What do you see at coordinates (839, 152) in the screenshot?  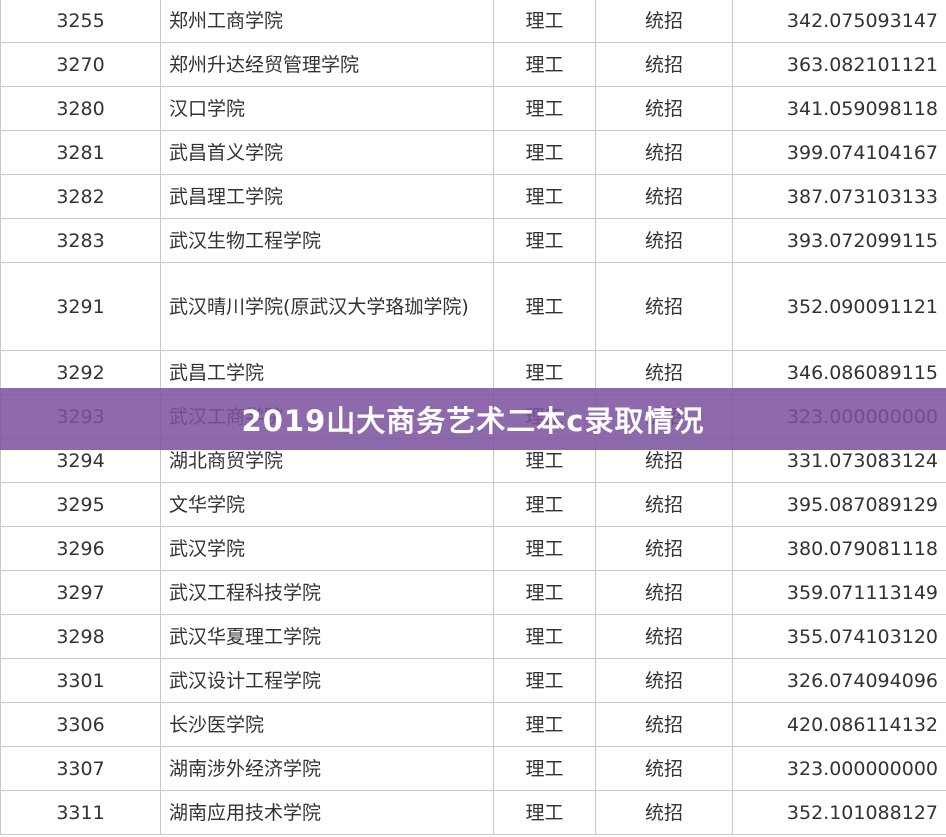 I see `score-cell: 399.074104167` at bounding box center [839, 152].